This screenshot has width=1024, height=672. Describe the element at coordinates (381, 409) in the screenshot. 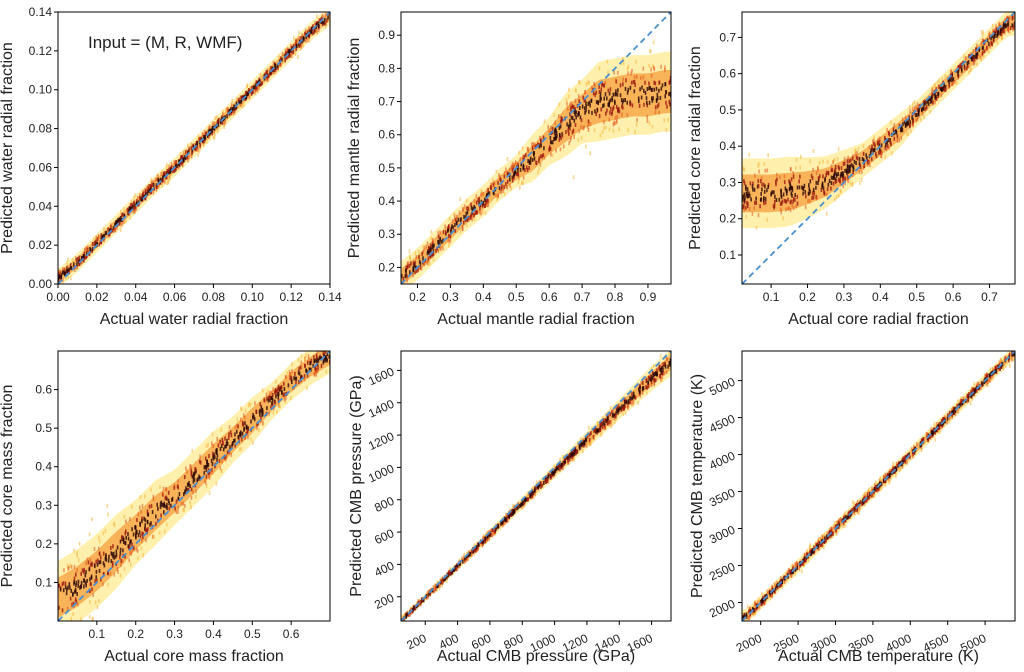

I see `y-tick-label: 1400` at that location.